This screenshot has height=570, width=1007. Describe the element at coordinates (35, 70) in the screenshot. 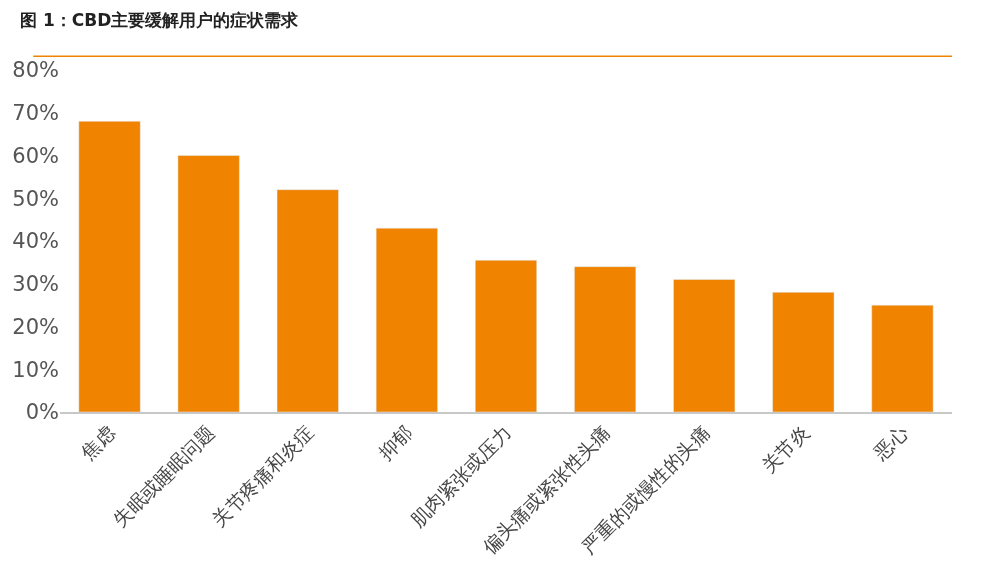

I see `y-tick-label: 80%` at that location.